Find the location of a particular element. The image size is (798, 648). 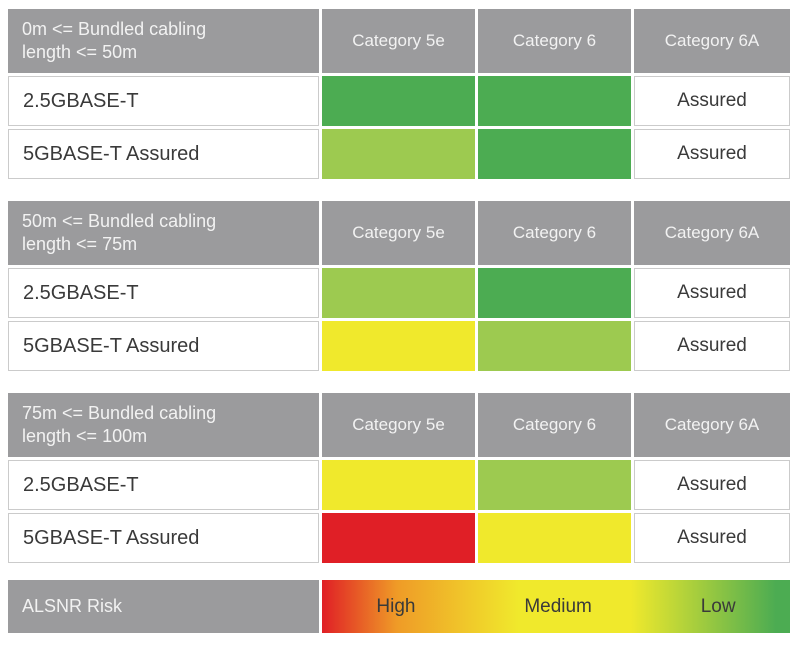

table-title: 0m <= Bundled cabling length <= 50m is located at coordinates (163, 41).